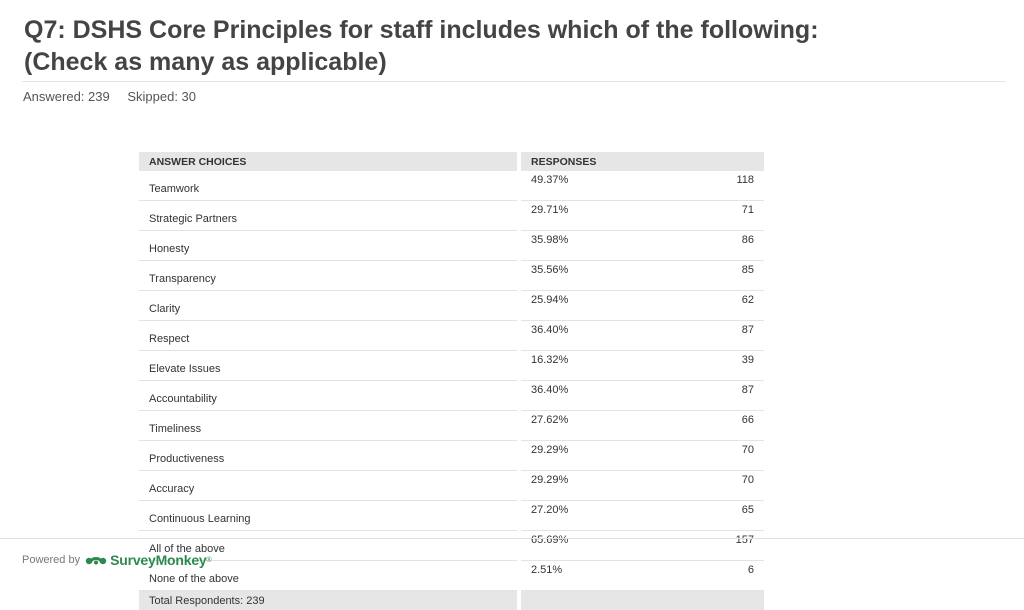  I want to click on response-cell: 35.56% 85, so click(642, 276).